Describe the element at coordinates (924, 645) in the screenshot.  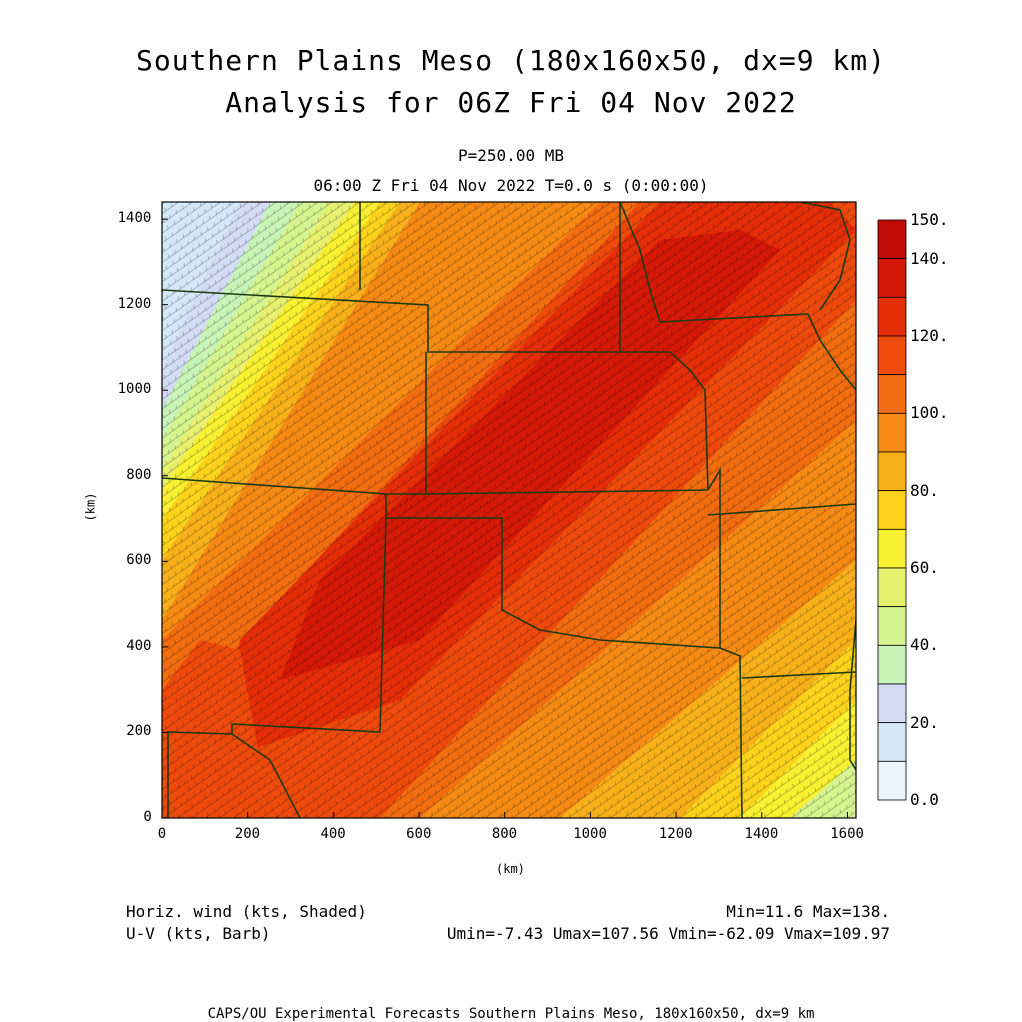
I see `colorbar-label: 40.` at that location.